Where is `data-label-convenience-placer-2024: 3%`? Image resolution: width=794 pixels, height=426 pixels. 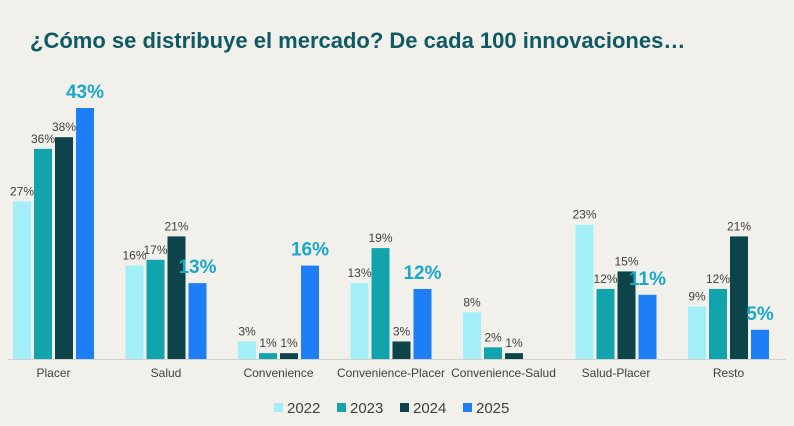 data-label-convenience-placer-2024: 3% is located at coordinates (402, 331).